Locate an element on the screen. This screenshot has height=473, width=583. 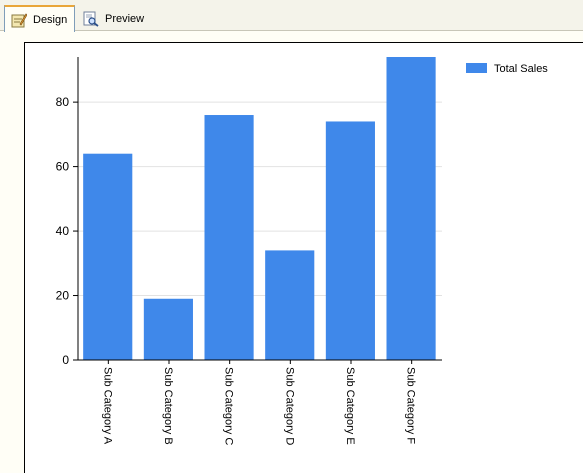
x-tick-label: Sub Category F is located at coordinates (411, 405).